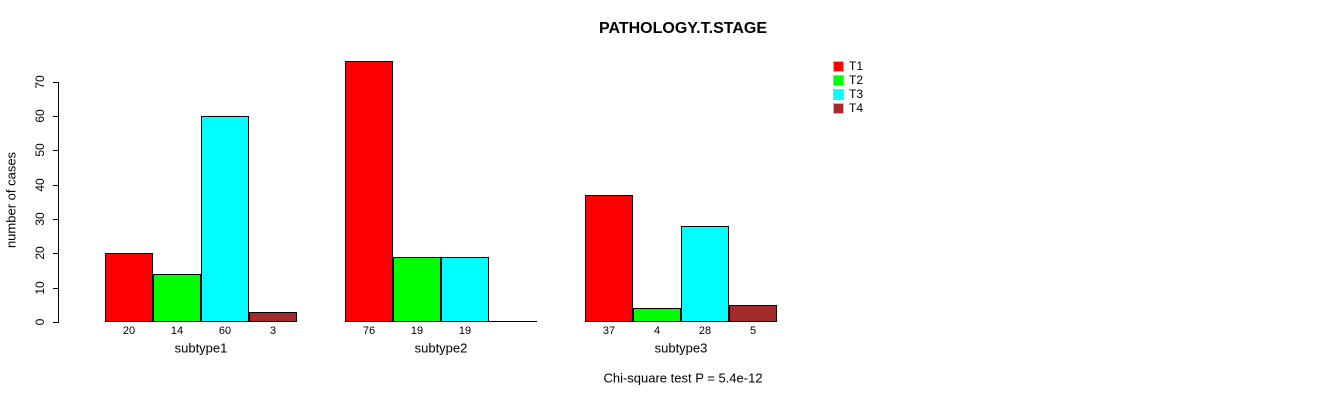  What do you see at coordinates (225, 331) in the screenshot?
I see `bar-value-label: 60` at bounding box center [225, 331].